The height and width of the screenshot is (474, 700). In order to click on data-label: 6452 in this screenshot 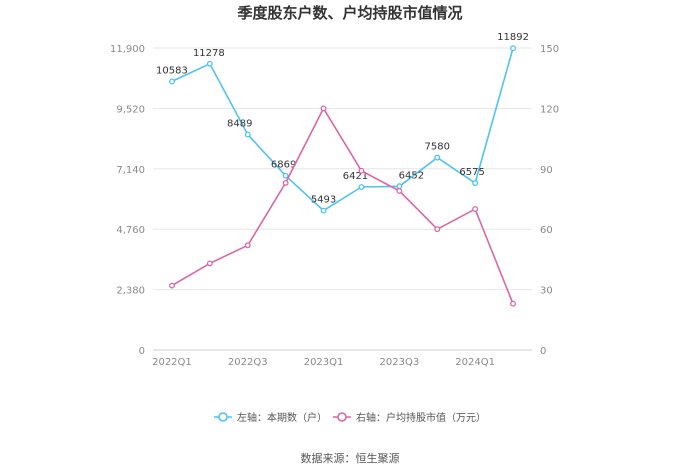, I will do `click(411, 175)`.